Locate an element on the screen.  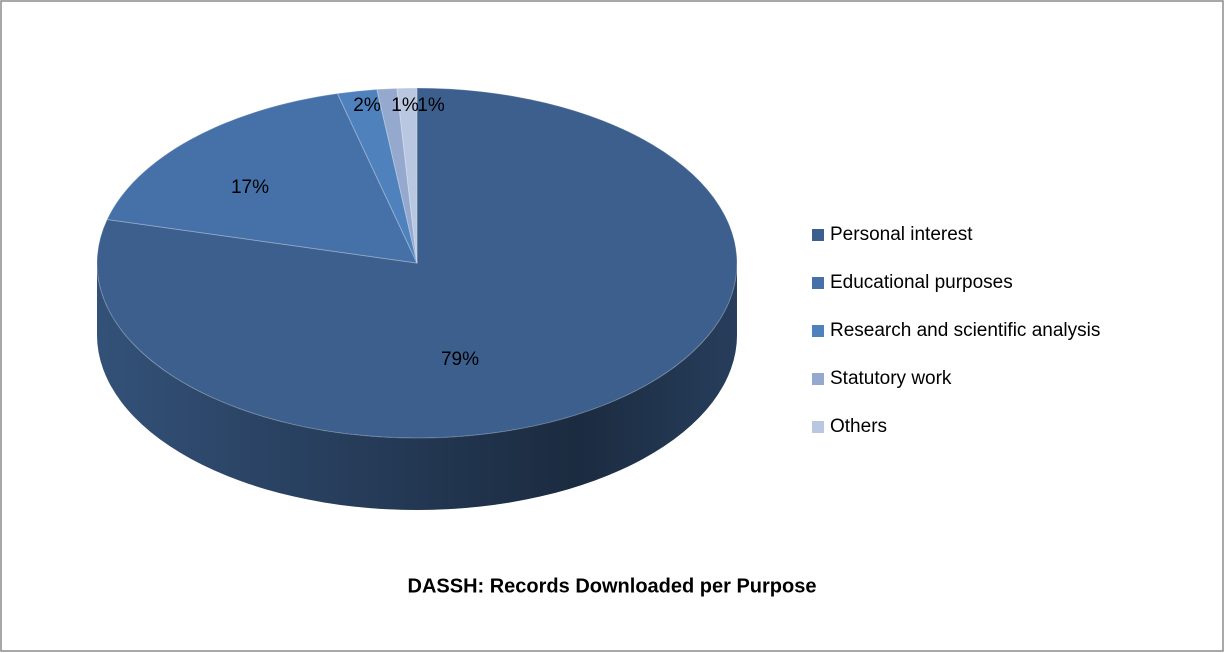
data-label: 17% is located at coordinates (250, 187).